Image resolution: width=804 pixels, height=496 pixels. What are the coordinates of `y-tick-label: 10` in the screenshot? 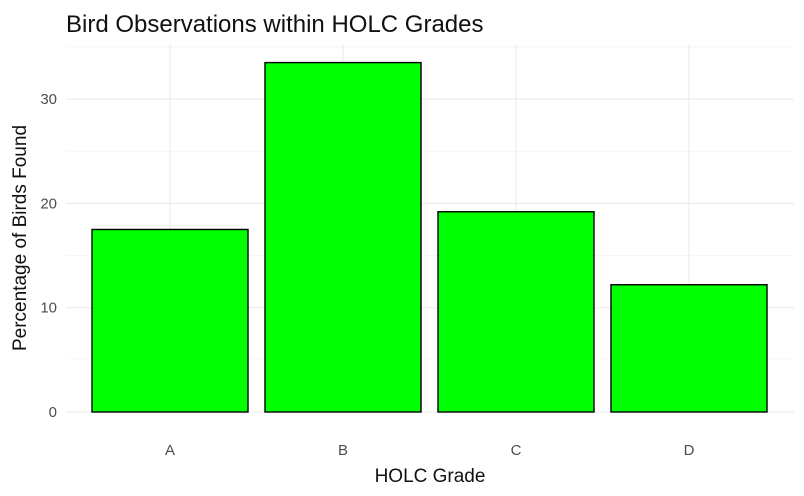 It's located at (48, 308).